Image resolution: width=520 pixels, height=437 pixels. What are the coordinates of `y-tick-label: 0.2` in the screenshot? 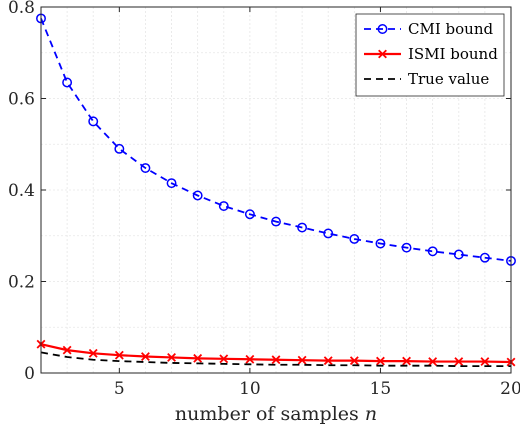 It's located at (21, 283).